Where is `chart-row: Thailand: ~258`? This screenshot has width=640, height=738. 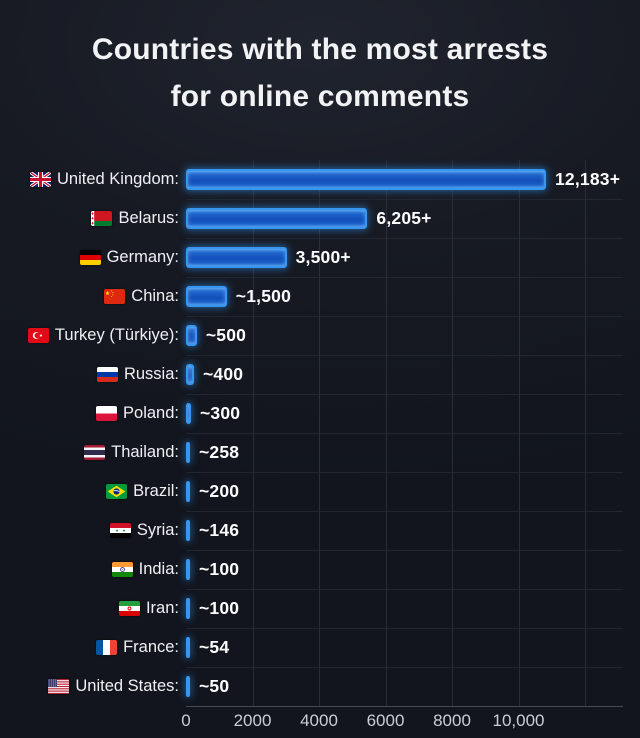
chart-row: Thailand: ~258 is located at coordinates (320, 452).